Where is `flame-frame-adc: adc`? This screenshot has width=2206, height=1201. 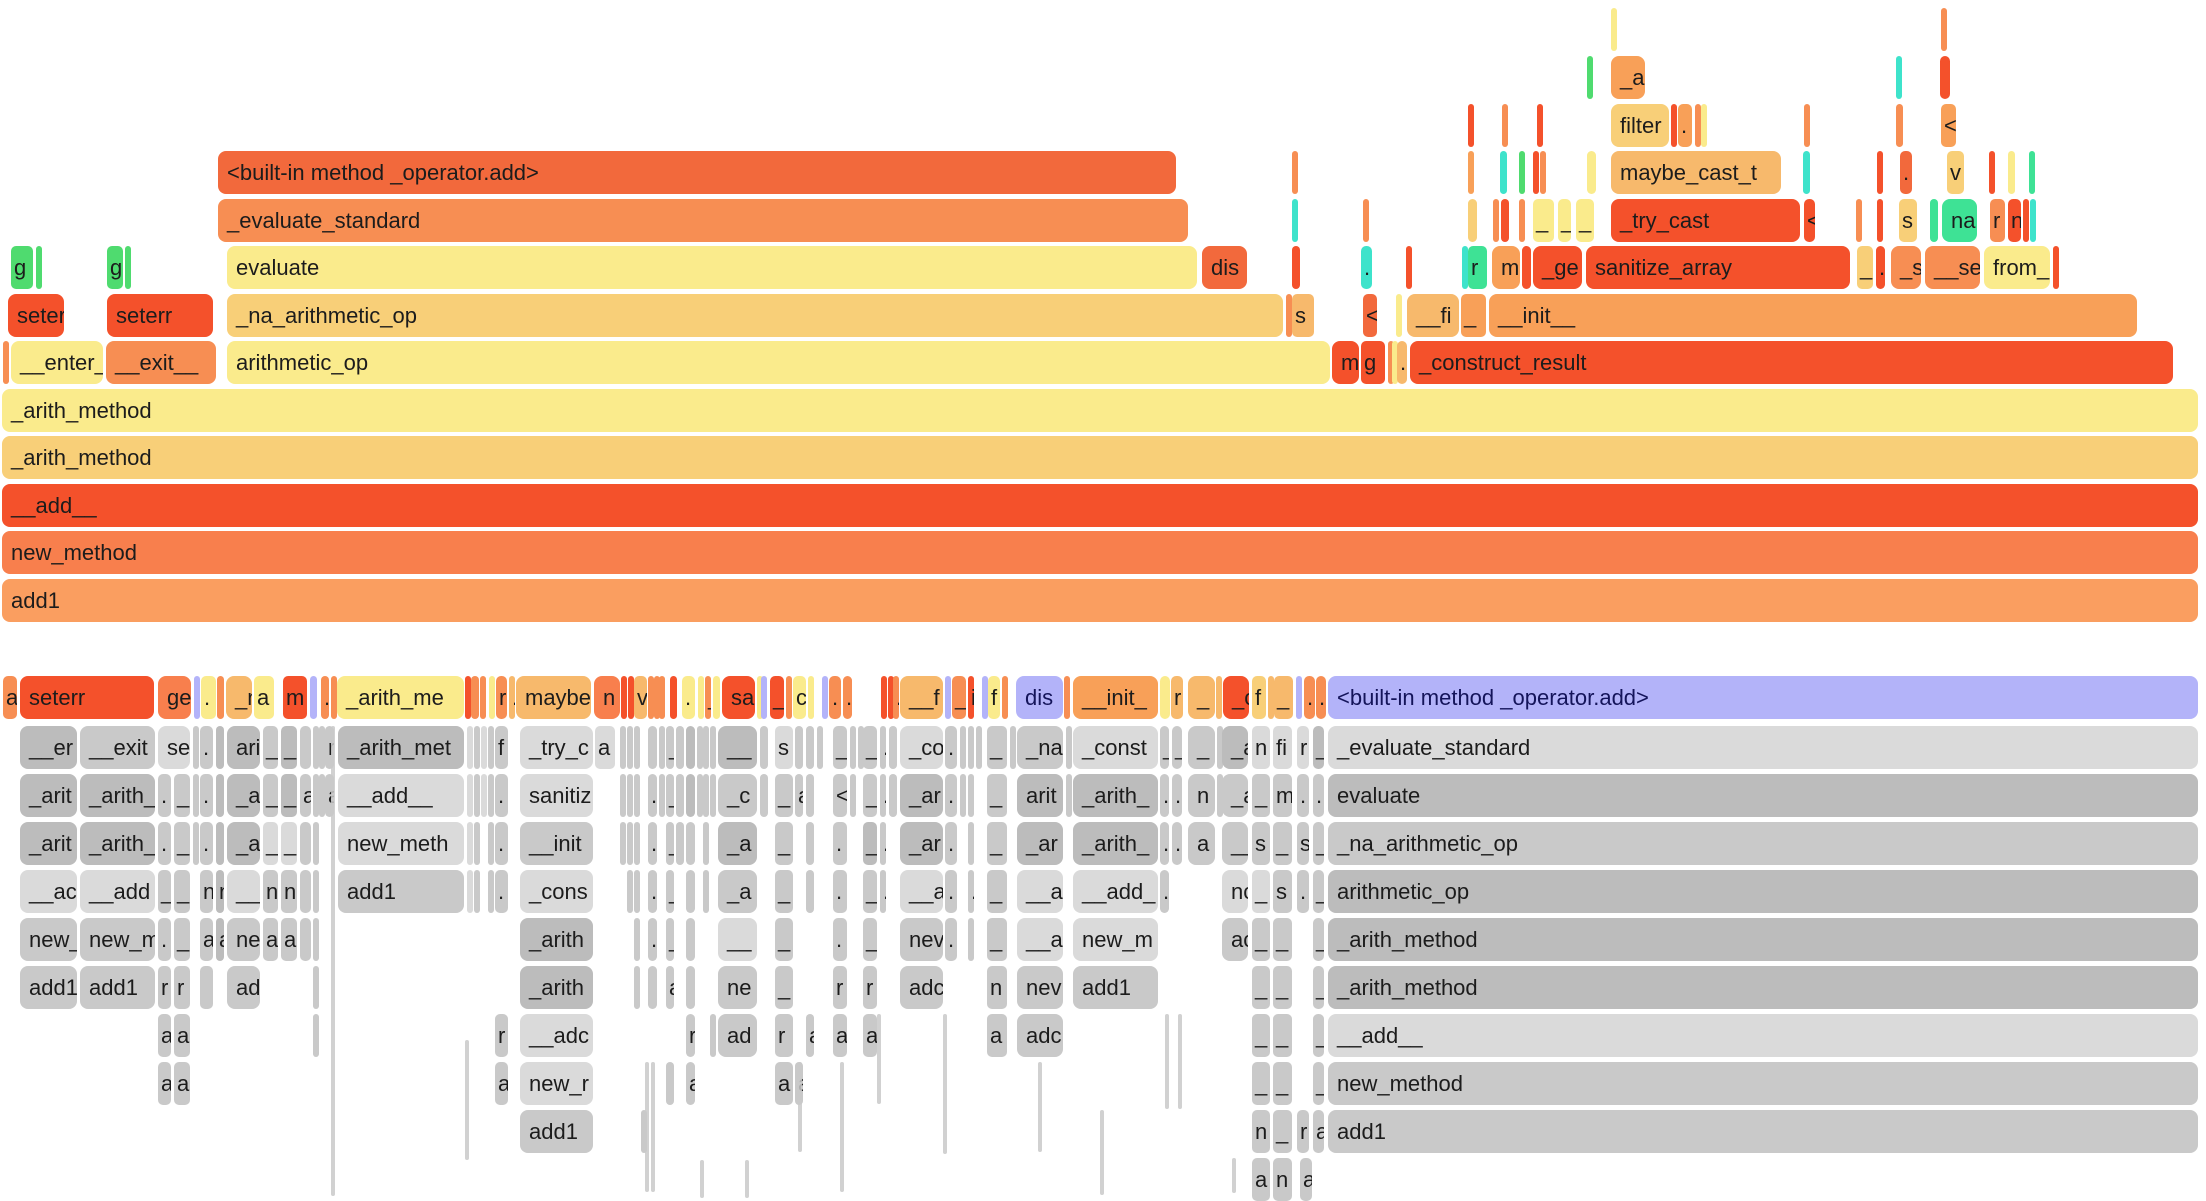 flame-frame-adc: adc is located at coordinates (921, 987).